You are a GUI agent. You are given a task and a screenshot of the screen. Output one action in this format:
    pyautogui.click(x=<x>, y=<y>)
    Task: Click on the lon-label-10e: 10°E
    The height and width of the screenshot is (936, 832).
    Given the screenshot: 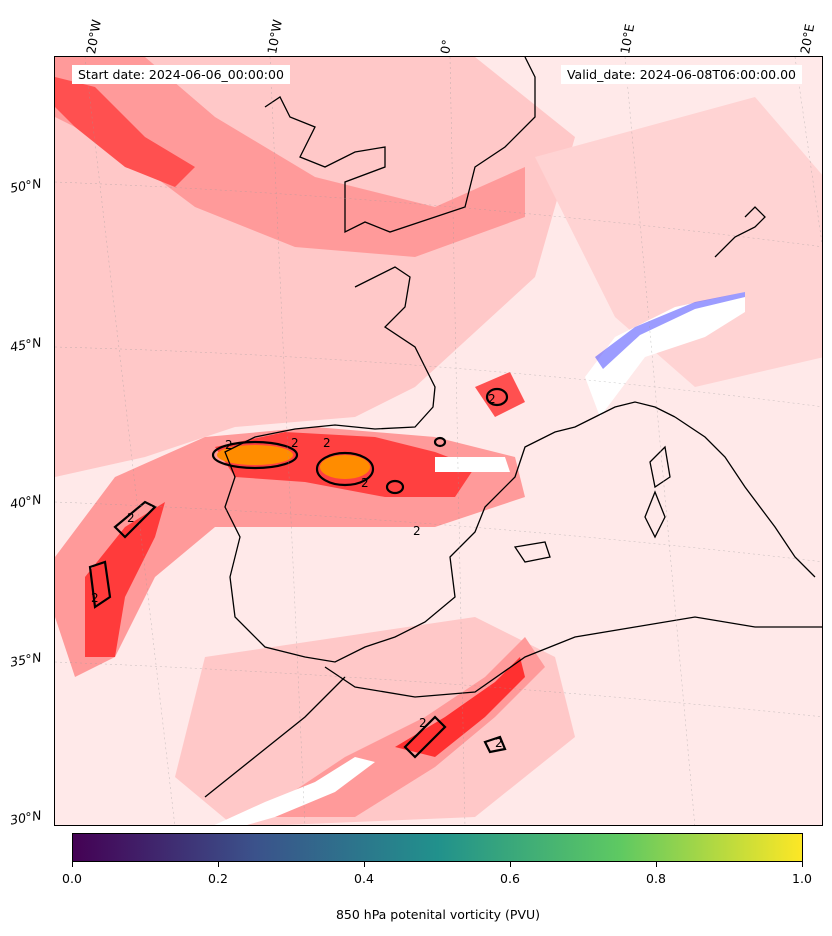 What is the action you would take?
    pyautogui.click(x=627, y=38)
    